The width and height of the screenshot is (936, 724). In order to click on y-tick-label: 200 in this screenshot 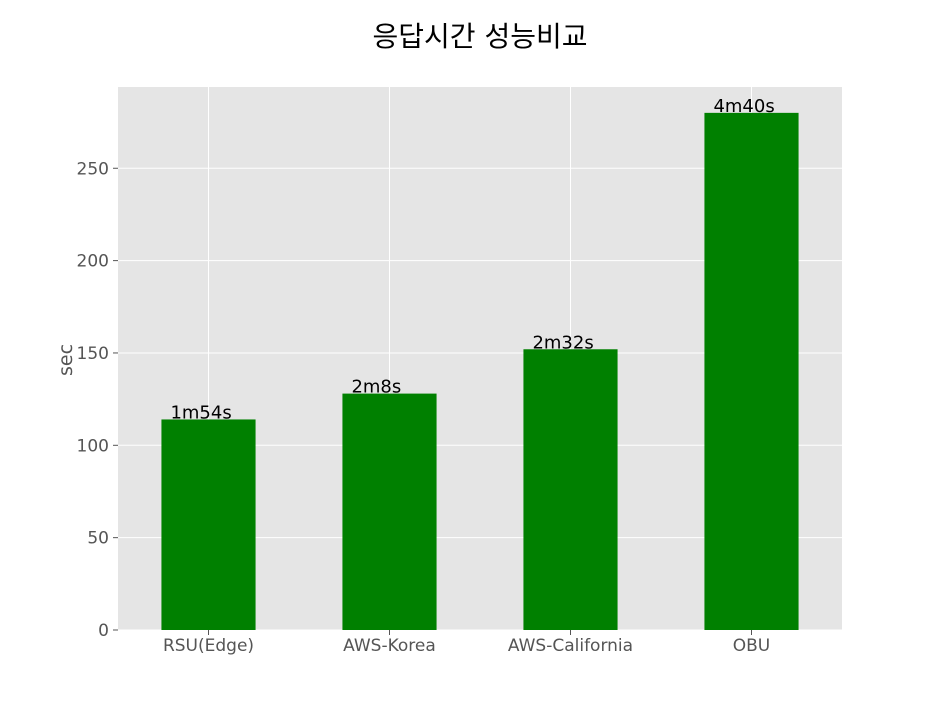, I will do `click(93, 262)`.